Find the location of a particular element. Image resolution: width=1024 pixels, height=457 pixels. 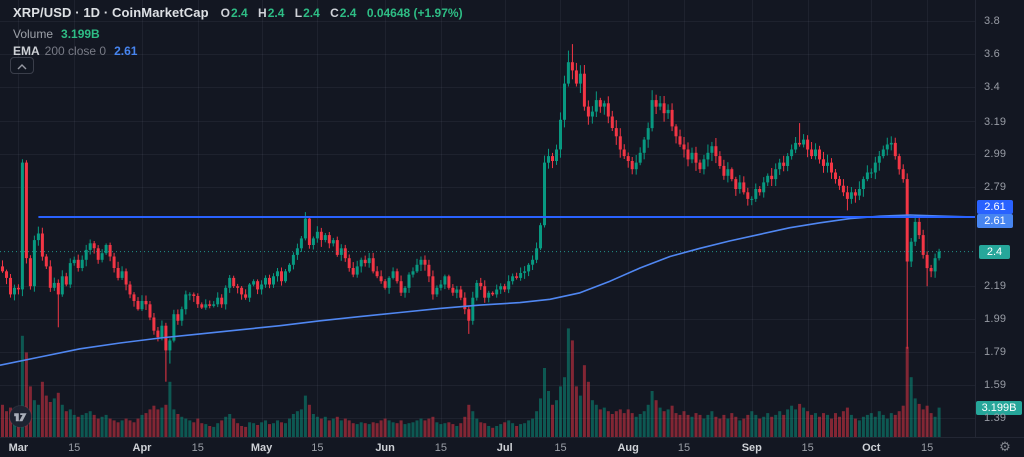

close-label: C is located at coordinates (334, 13).